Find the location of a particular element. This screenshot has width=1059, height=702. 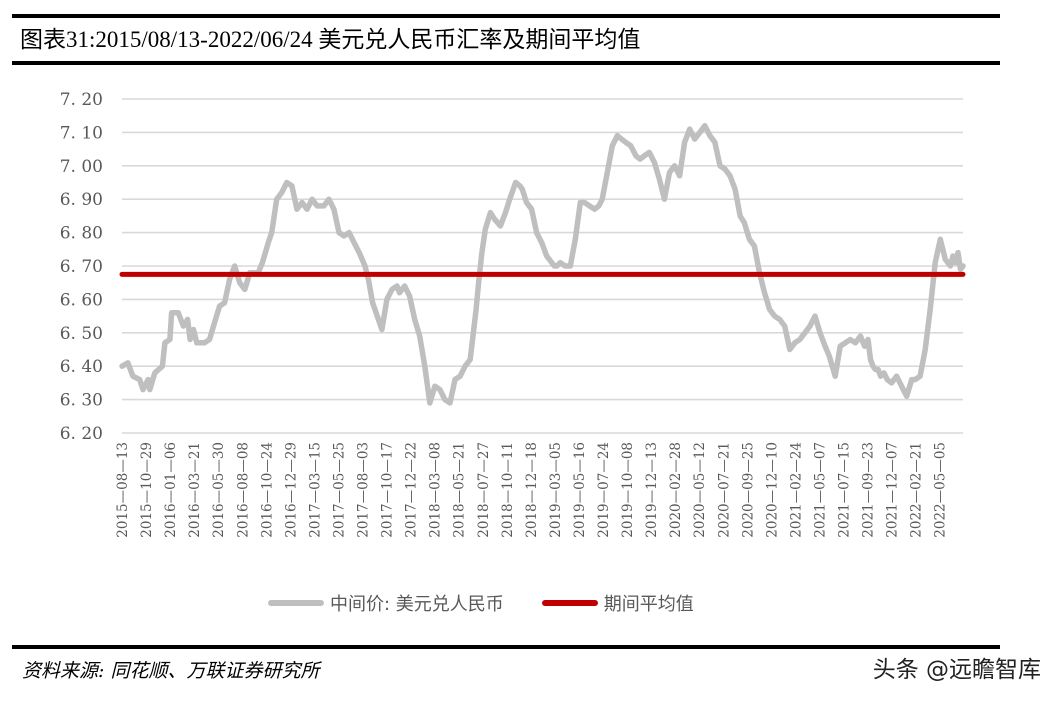

x-tick-label: 2016—03—21 is located at coordinates (195, 490).